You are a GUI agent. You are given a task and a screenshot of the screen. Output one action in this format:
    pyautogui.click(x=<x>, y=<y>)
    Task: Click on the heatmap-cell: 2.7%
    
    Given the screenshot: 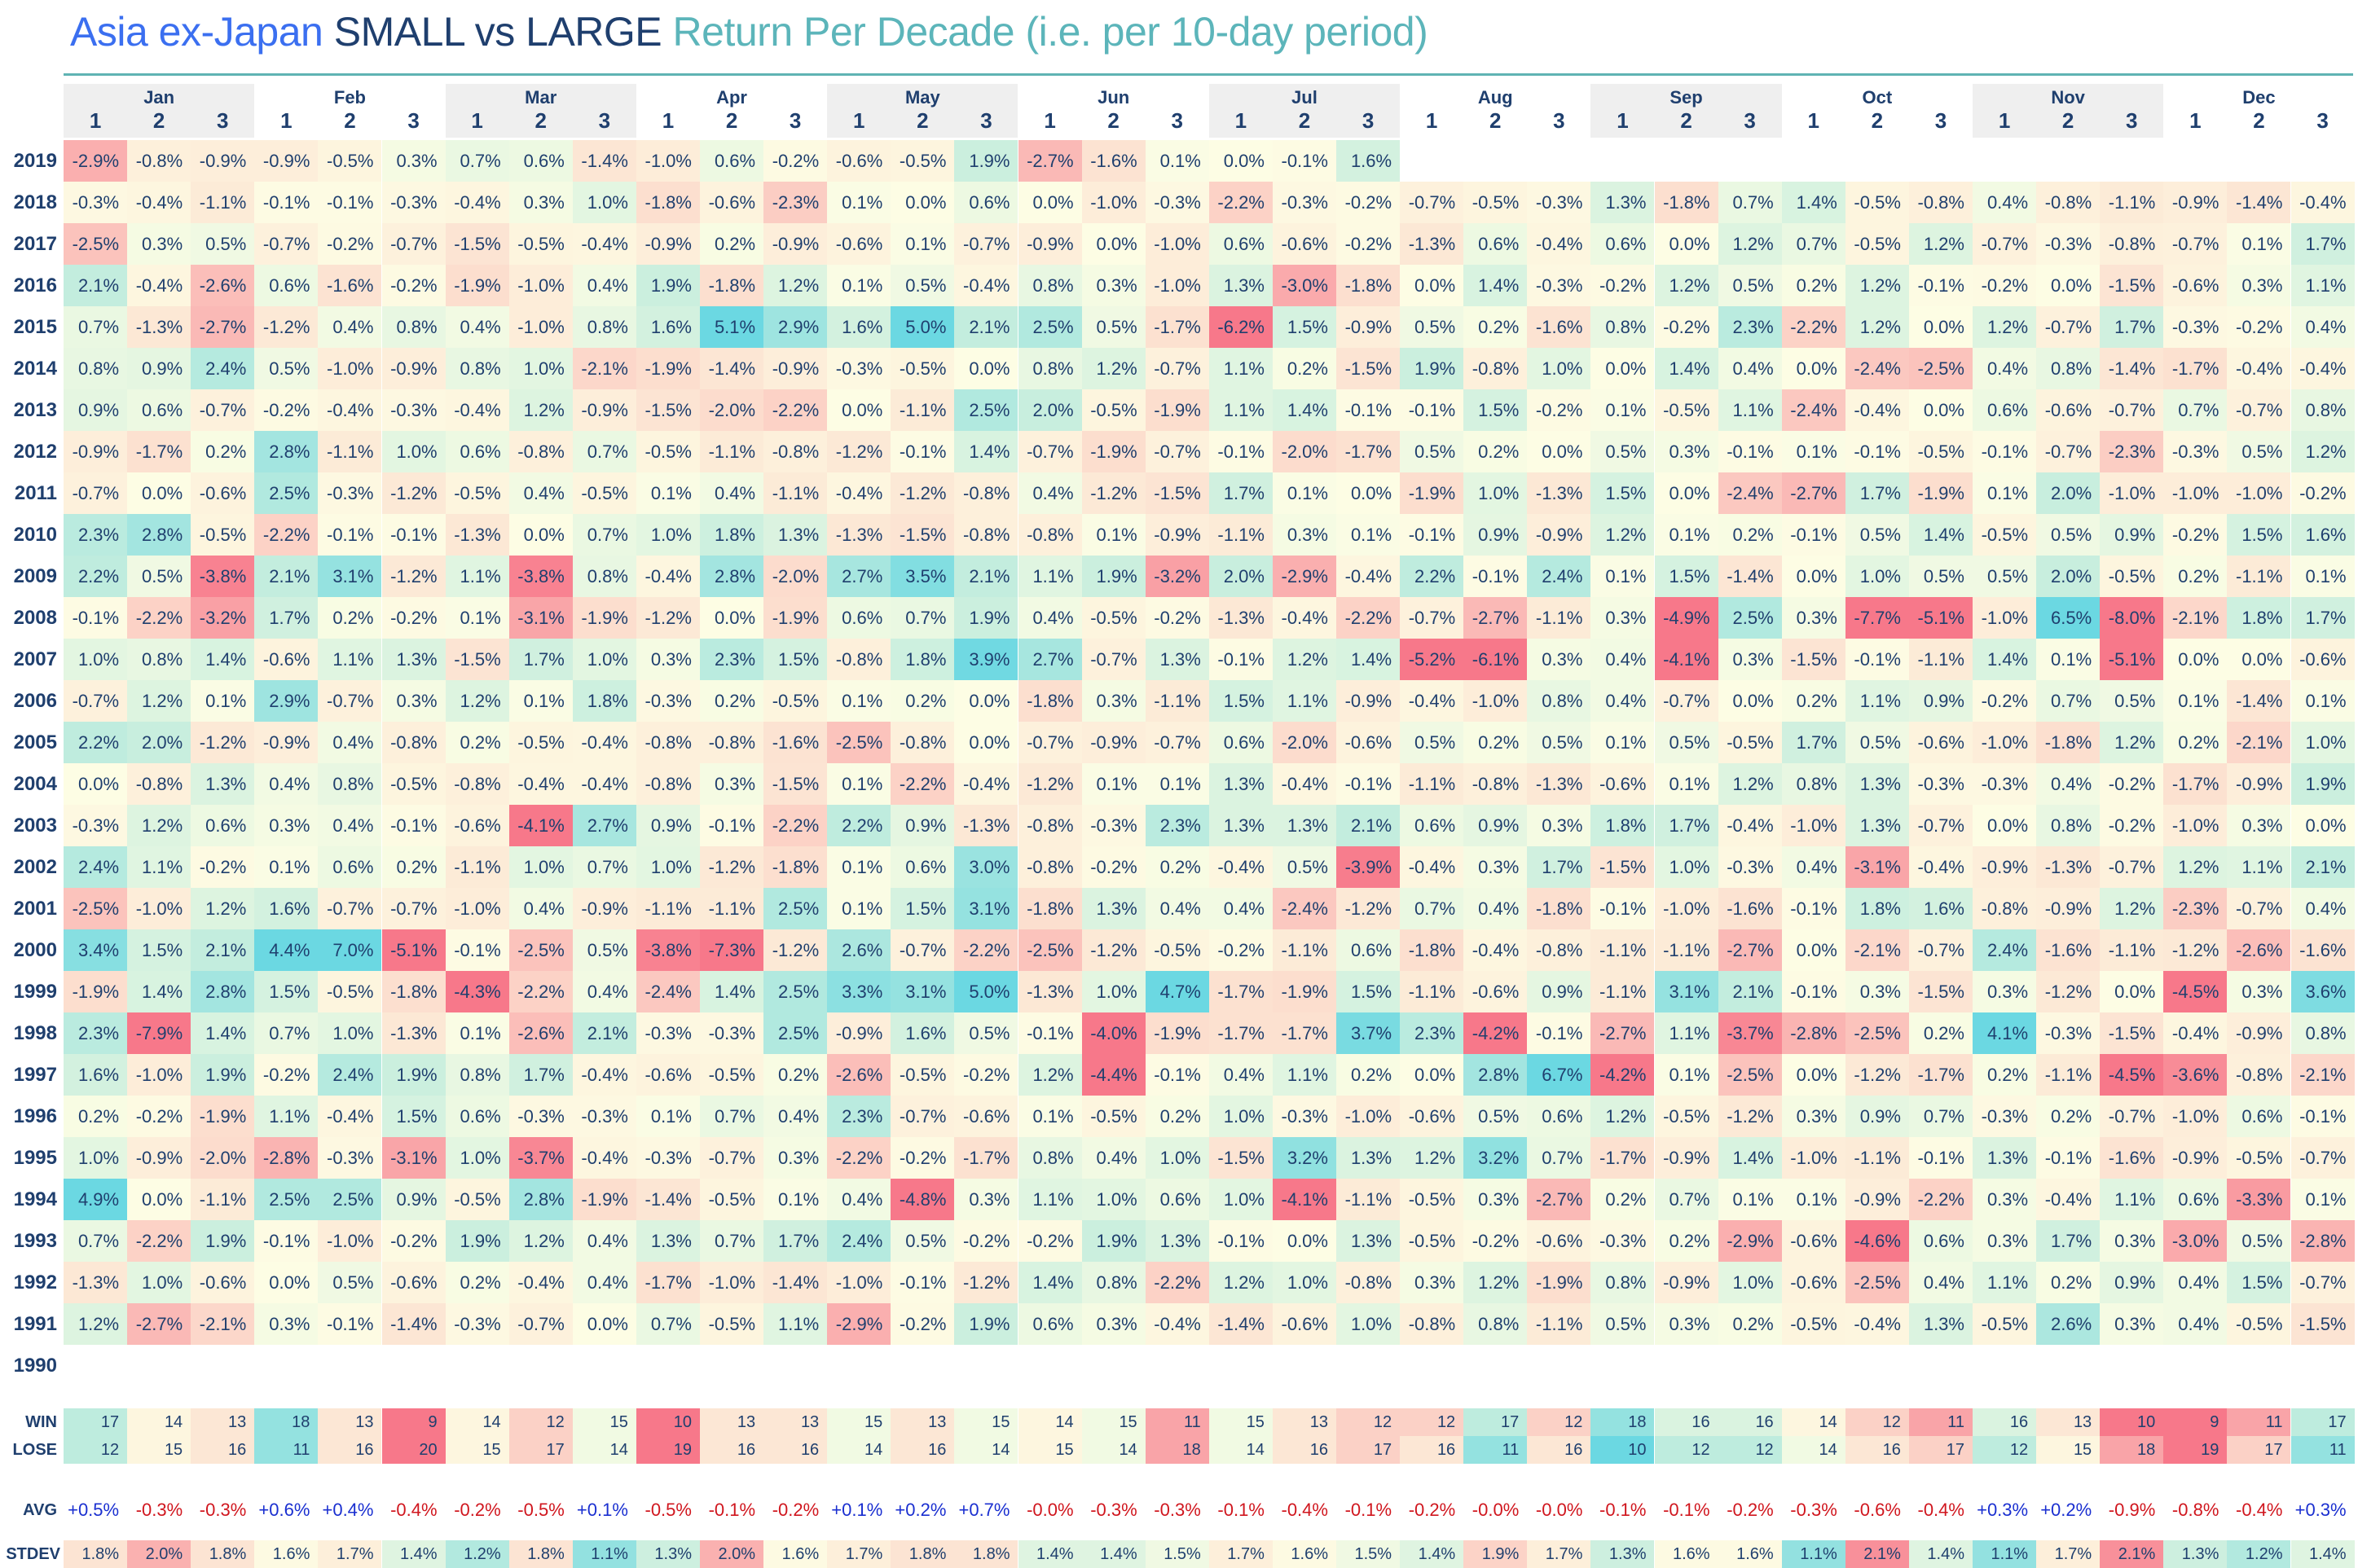 What is the action you would take?
    pyautogui.click(x=604, y=825)
    